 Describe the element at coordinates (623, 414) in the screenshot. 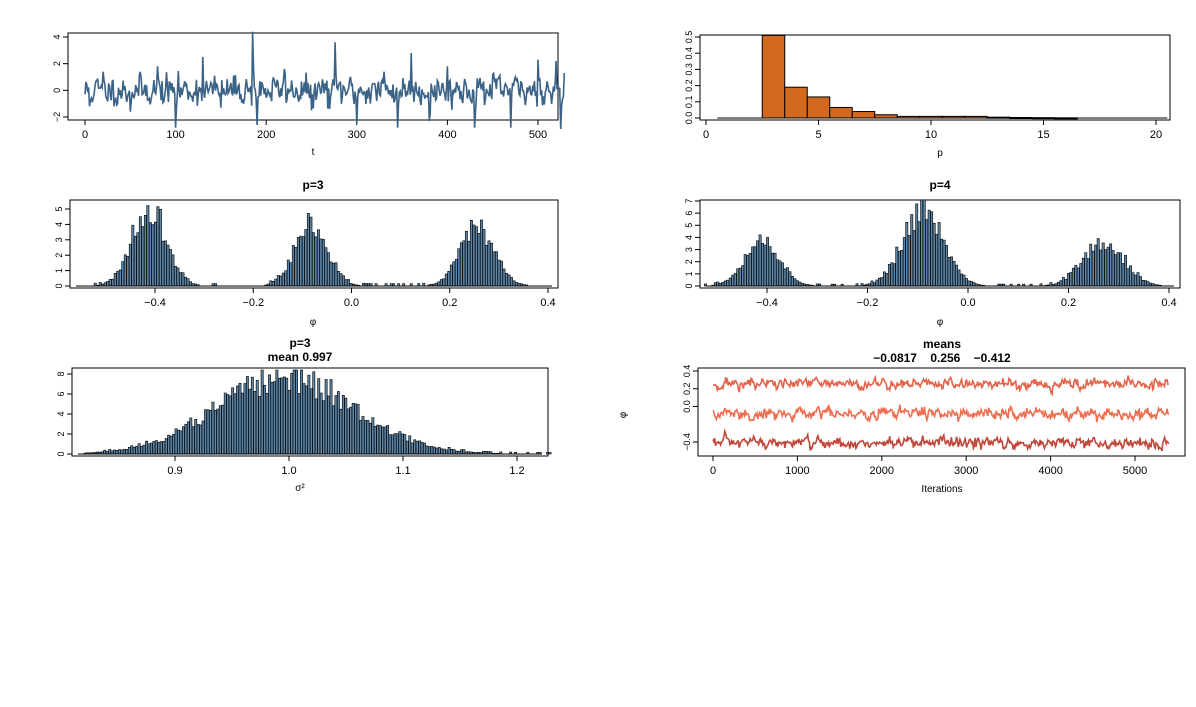

I see `trace-ylabel: φ` at that location.